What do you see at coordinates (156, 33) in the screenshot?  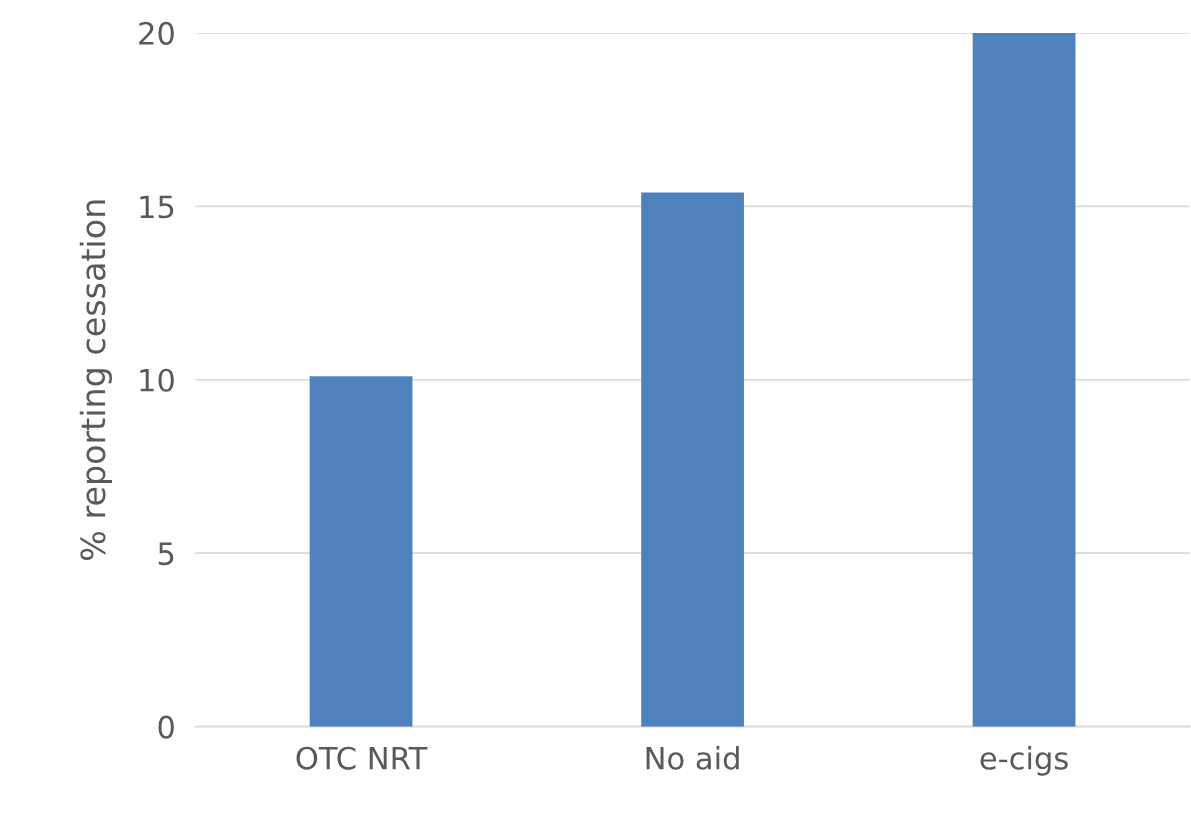 I see `y-tick-label: 20` at bounding box center [156, 33].